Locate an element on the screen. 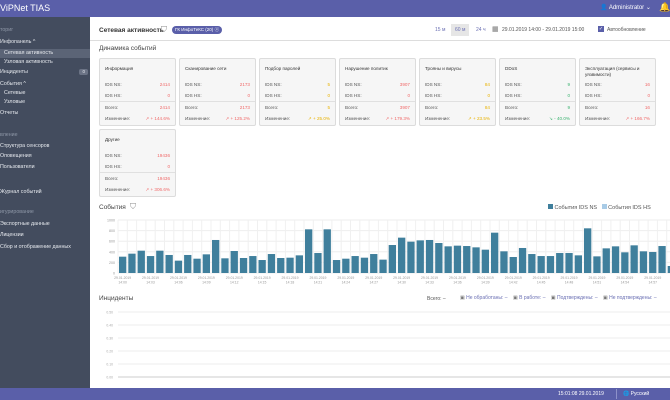  language-selector: 🌐 Русский is located at coordinates (636, 394).